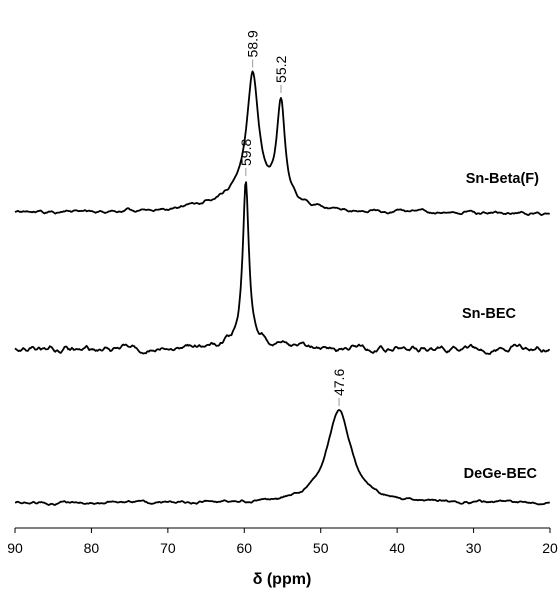 The height and width of the screenshot is (591, 558). What do you see at coordinates (321, 548) in the screenshot?
I see `x-tick-label: 50` at bounding box center [321, 548].